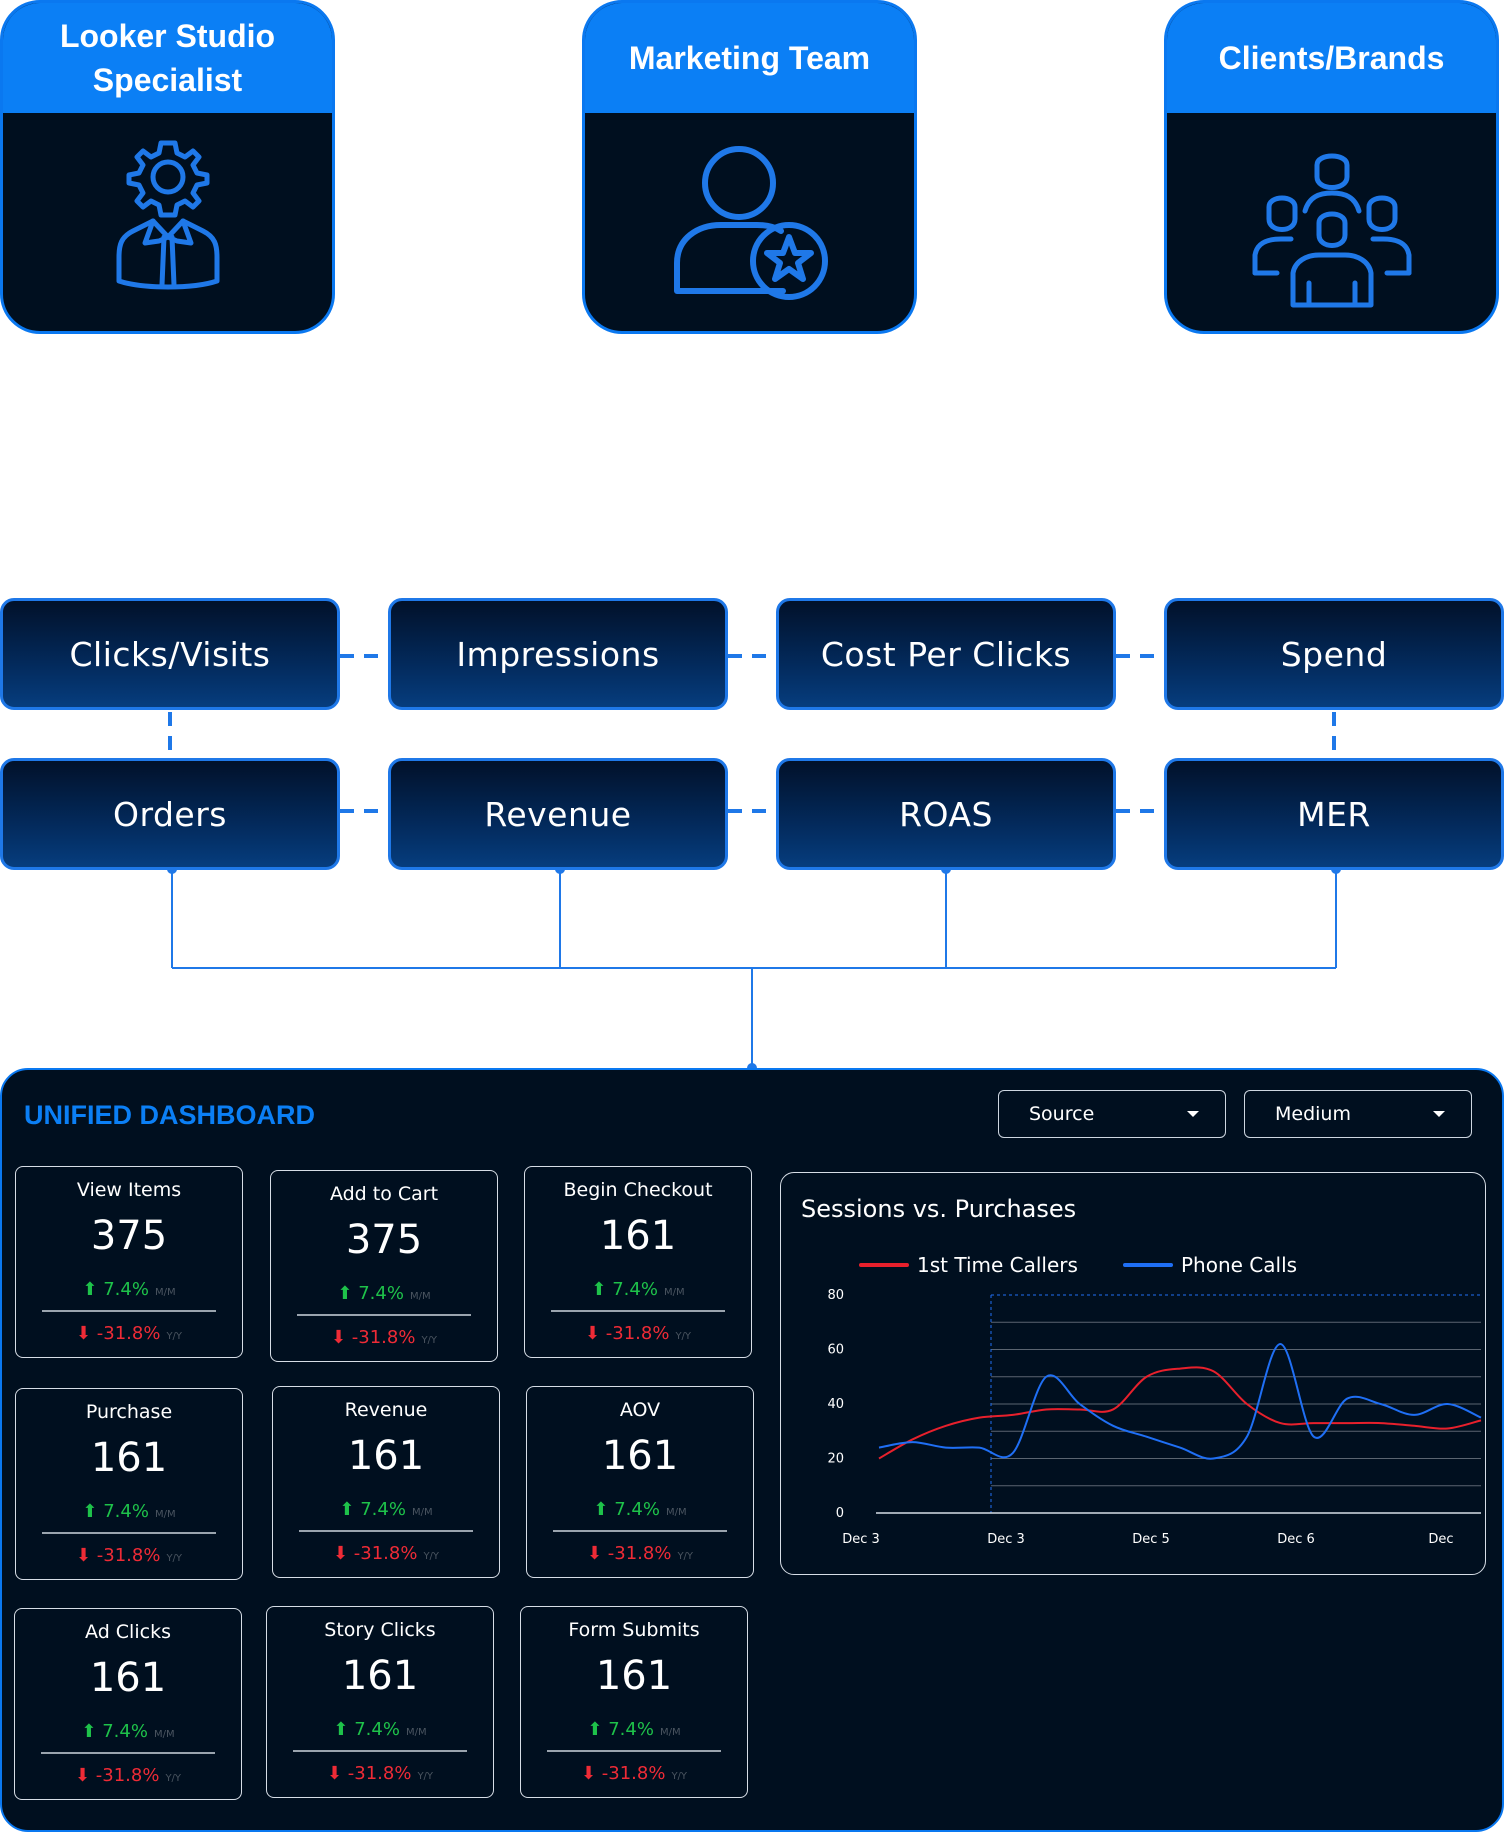 This screenshot has height=1832, width=1504. Describe the element at coordinates (128, 1632) in the screenshot. I see `kpi-label: Ad Clicks` at that location.